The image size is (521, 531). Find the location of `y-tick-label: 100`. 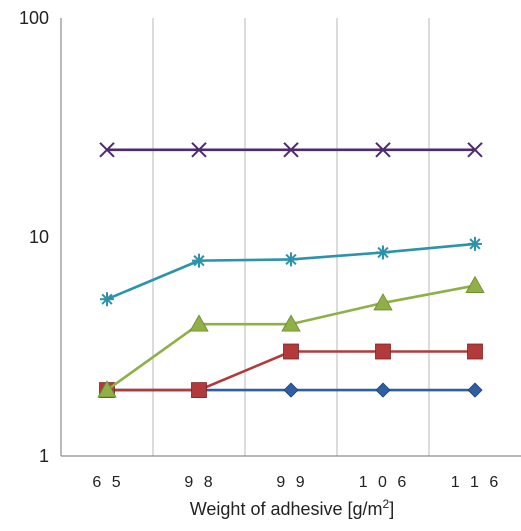

y-tick-label: 100 is located at coordinates (34, 18).